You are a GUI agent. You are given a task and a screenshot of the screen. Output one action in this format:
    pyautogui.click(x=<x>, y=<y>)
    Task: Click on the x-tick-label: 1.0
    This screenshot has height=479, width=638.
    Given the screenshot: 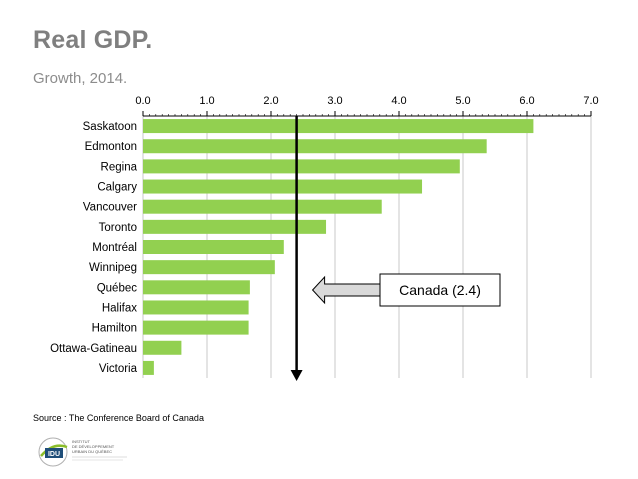 What is the action you would take?
    pyautogui.click(x=206, y=101)
    